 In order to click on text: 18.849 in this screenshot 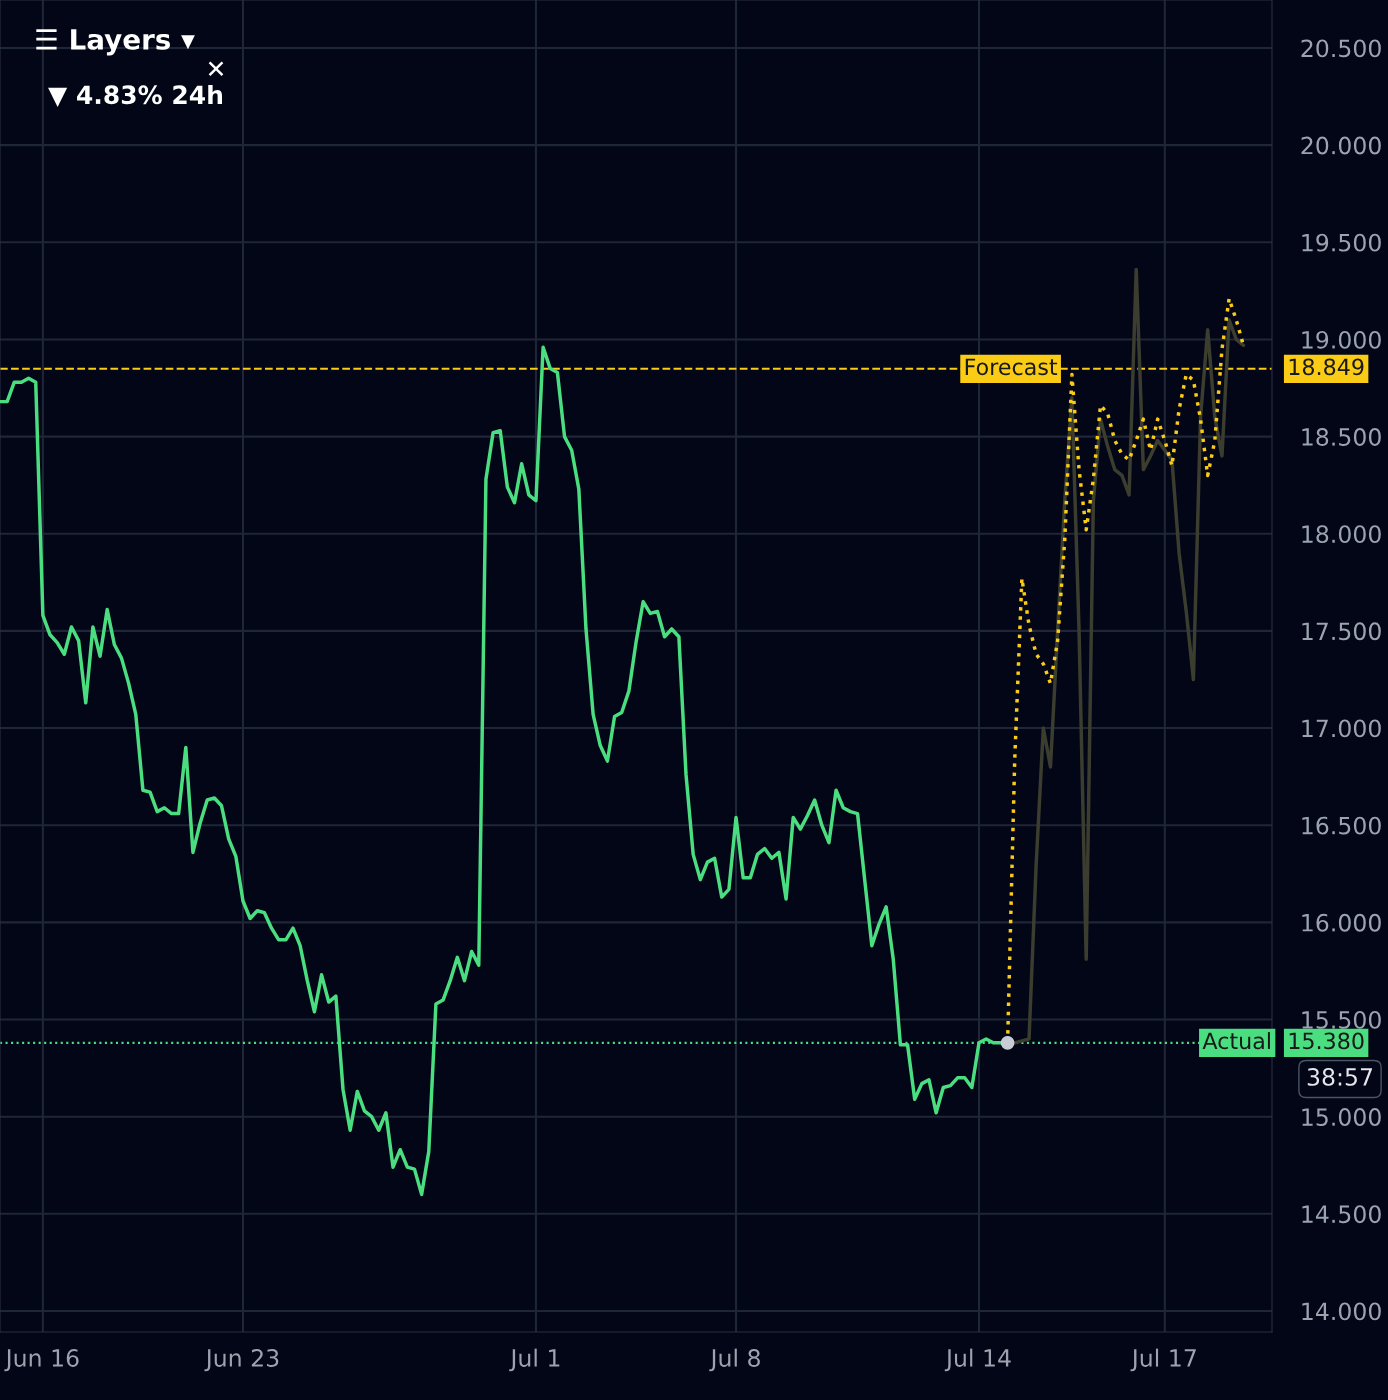, I will do `click(1326, 367)`.